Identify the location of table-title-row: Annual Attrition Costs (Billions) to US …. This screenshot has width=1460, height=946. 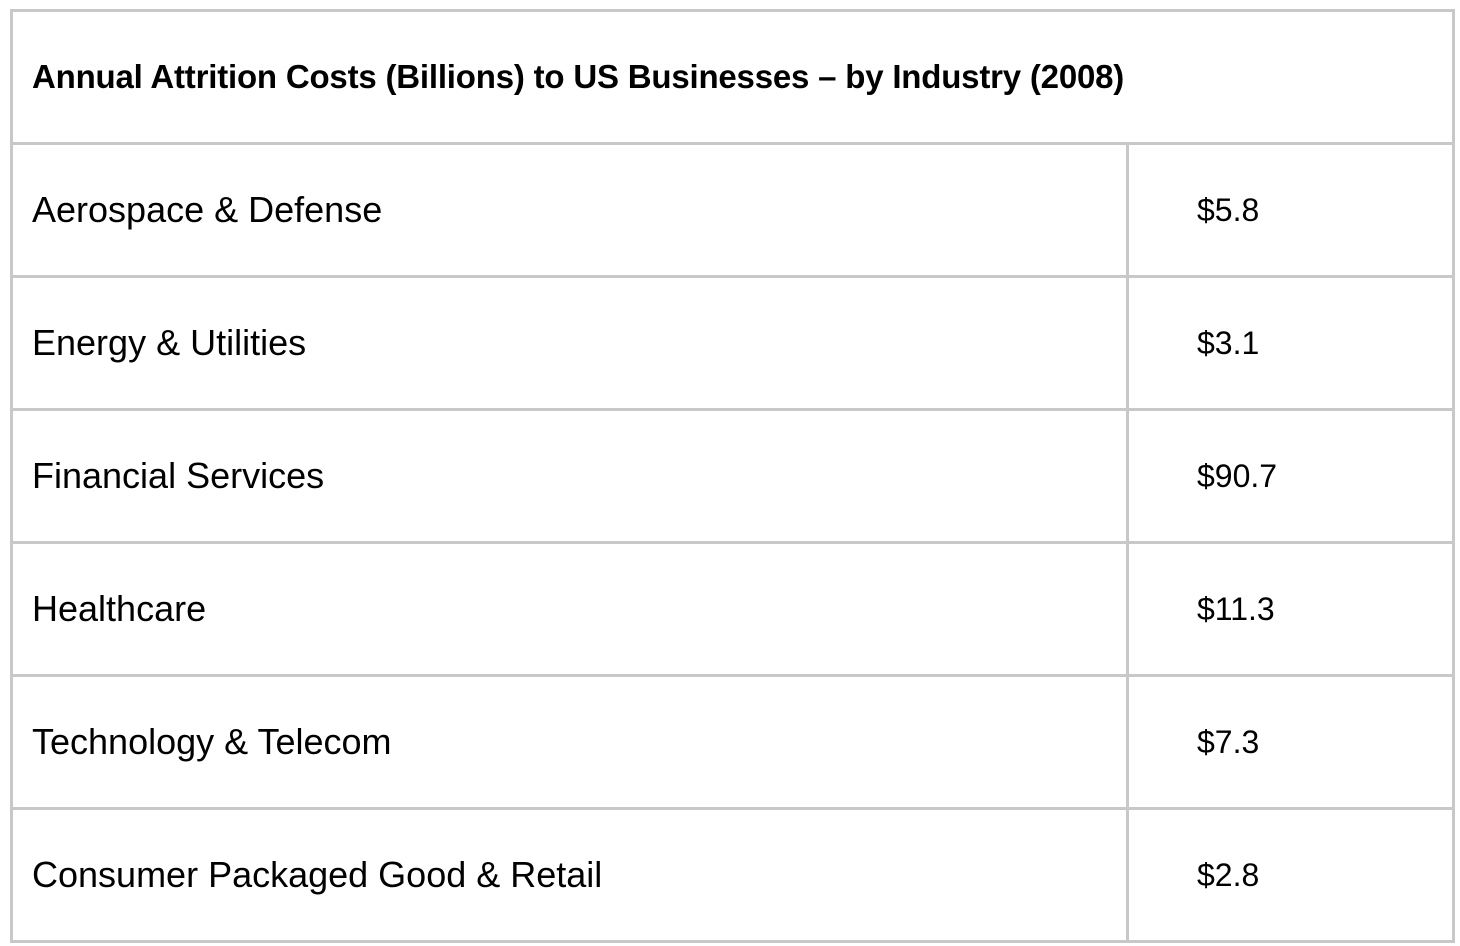
(732, 77).